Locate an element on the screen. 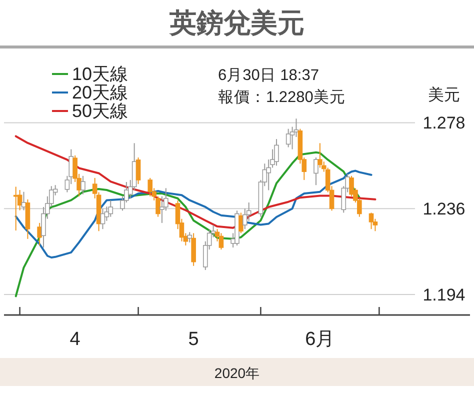 The image size is (474, 393). x-tick-label: 5 is located at coordinates (193, 339).